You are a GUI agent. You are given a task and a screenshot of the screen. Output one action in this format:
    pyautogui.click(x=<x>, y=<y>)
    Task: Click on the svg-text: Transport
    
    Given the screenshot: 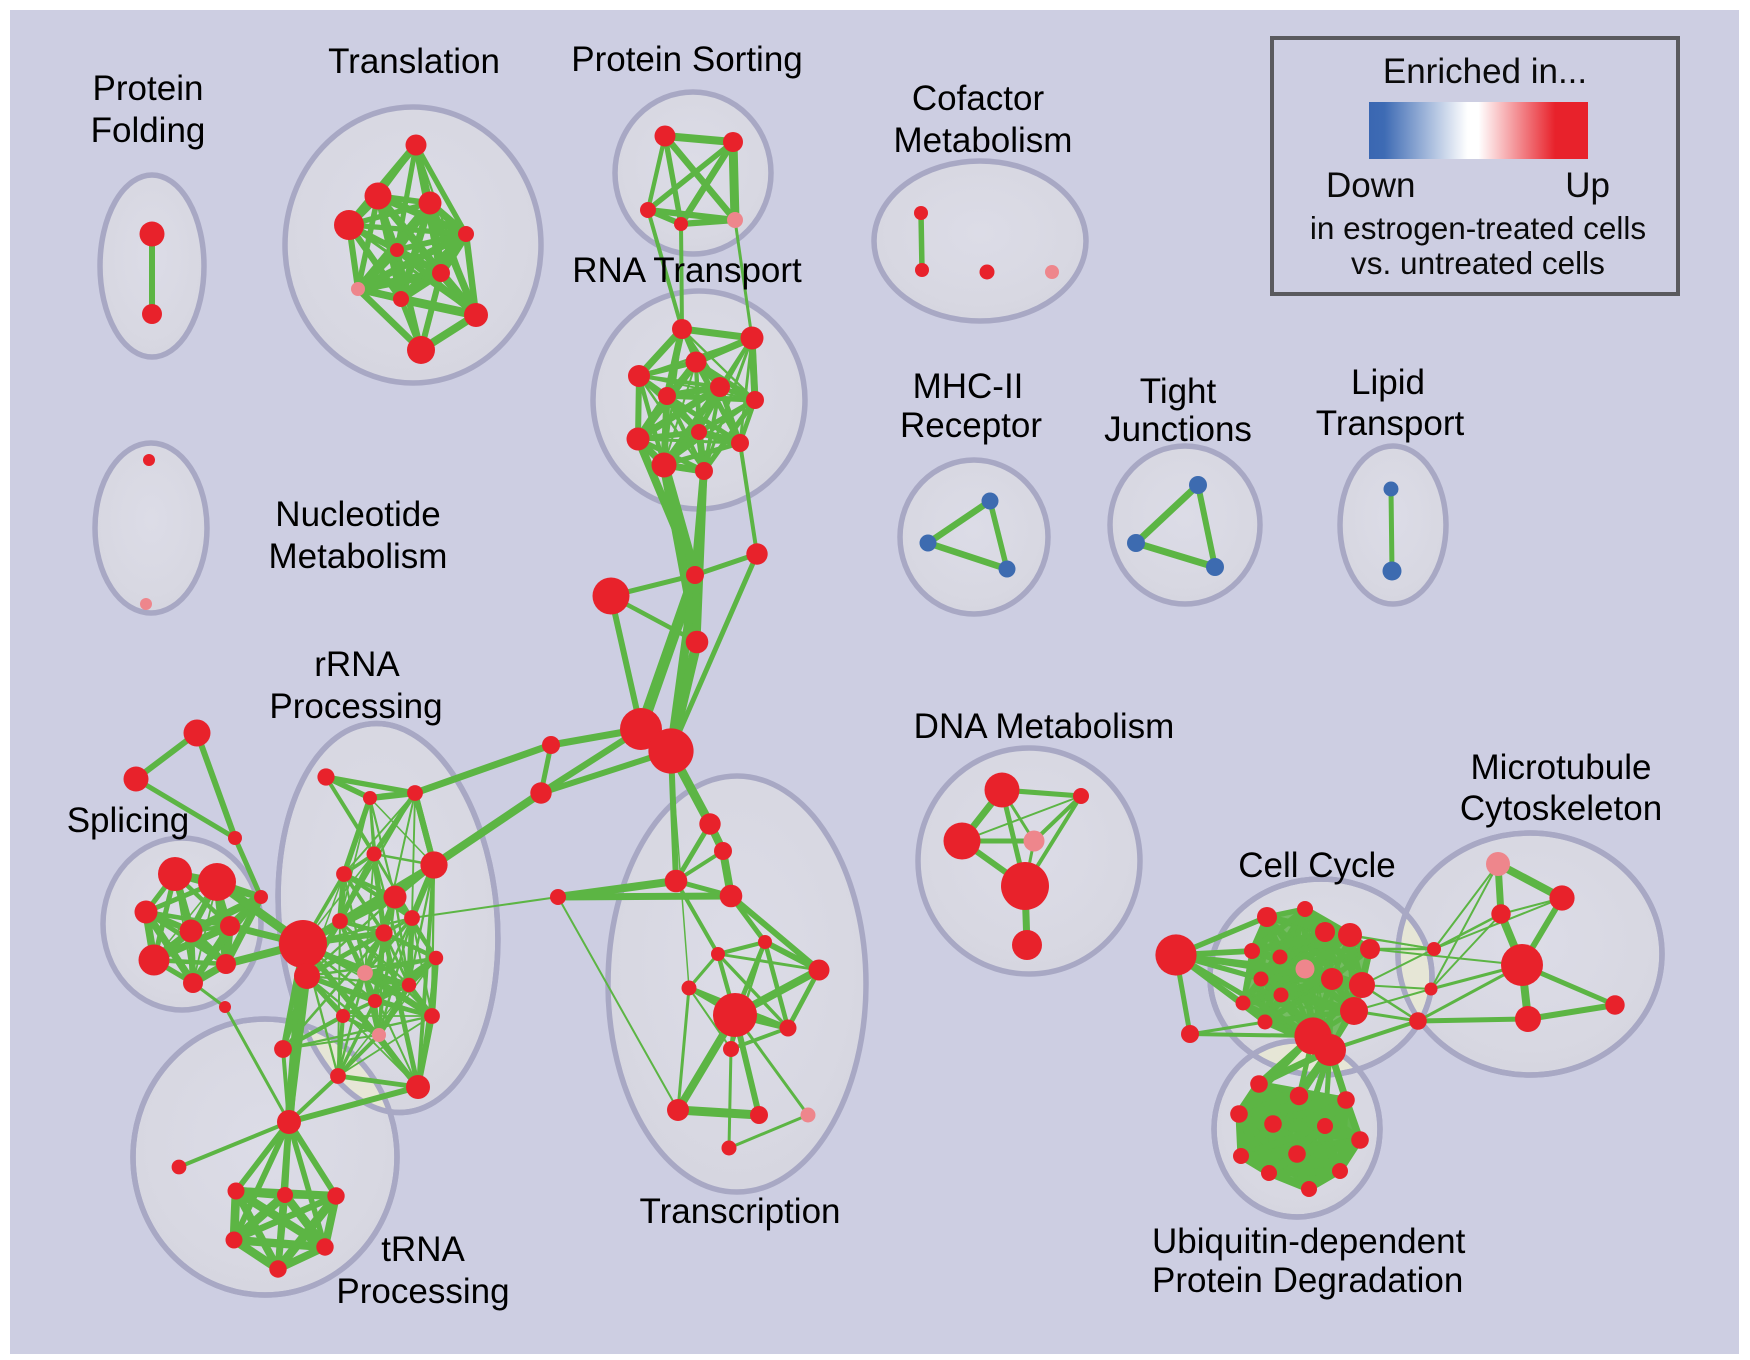 What is the action you would take?
    pyautogui.click(x=1390, y=423)
    